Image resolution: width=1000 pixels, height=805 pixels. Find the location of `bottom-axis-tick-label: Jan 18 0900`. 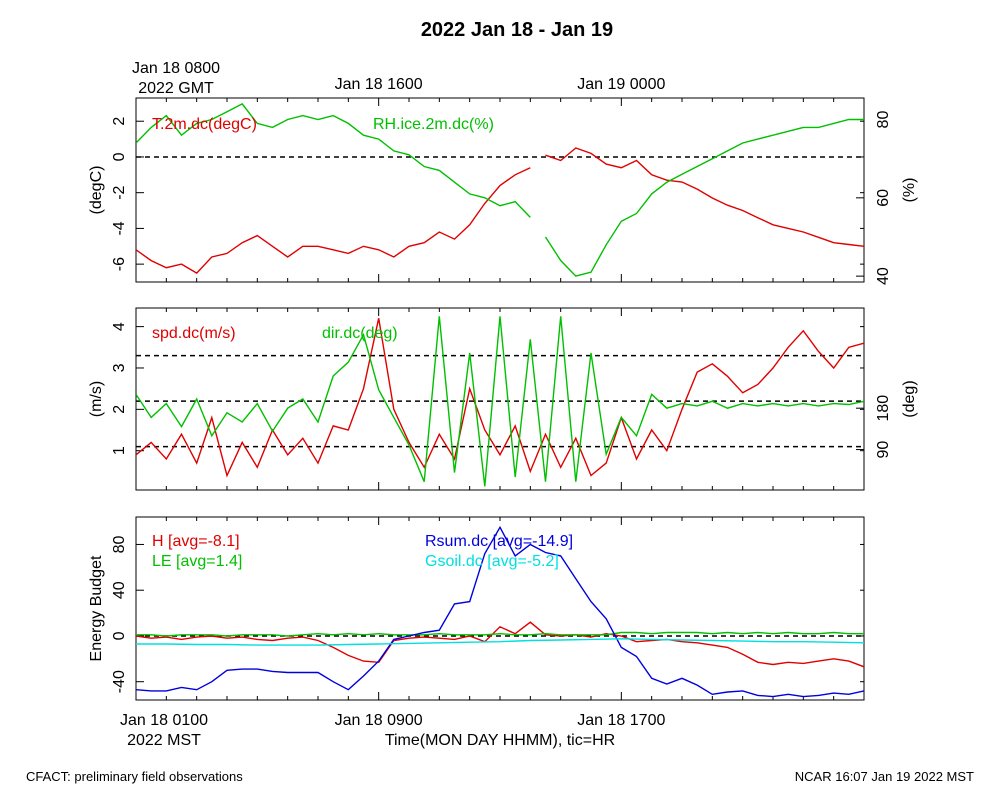

bottom-axis-tick-label: Jan 18 0900 is located at coordinates (379, 720).